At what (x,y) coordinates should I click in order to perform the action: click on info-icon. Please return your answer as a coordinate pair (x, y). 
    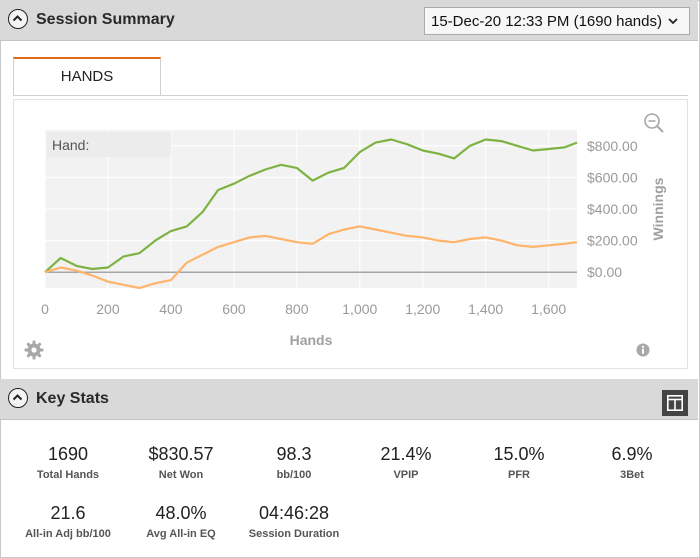
    Looking at the image, I should click on (643, 352).